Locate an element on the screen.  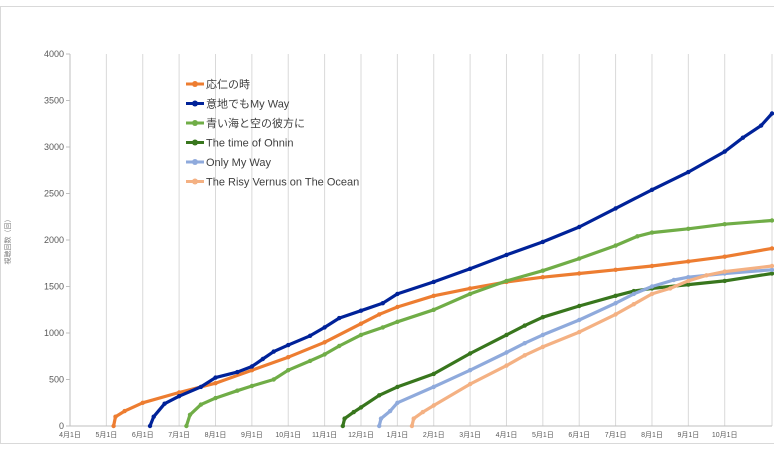
y-axis-label: 視聴回数（回） is located at coordinates (7, 240).